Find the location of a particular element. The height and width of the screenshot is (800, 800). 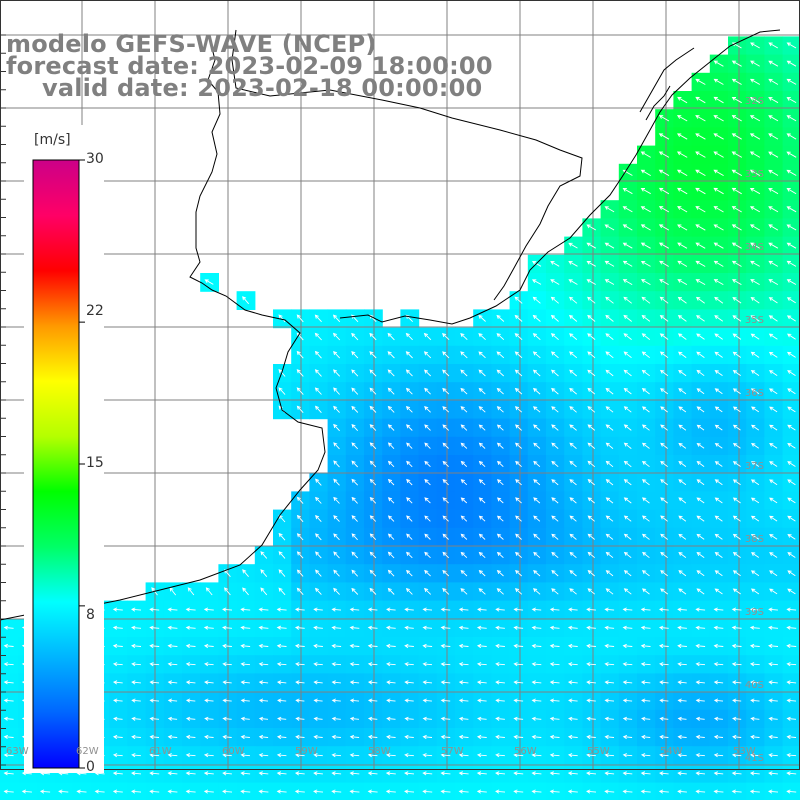

latitude-label: 33S is located at coordinates (754, 174).